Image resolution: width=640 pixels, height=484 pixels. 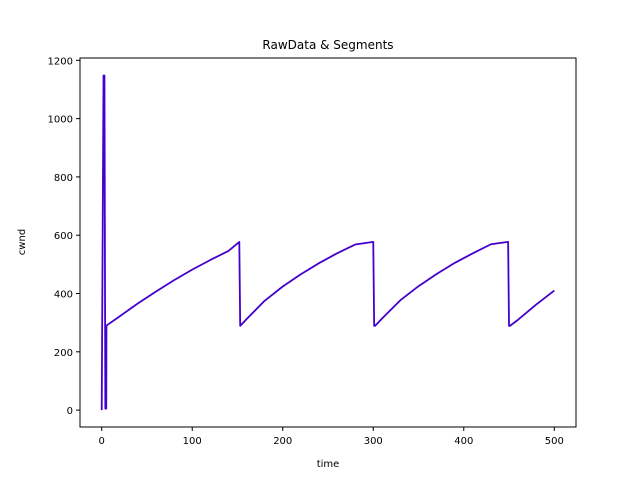 I want to click on x-tick-label: 300, so click(x=373, y=441).